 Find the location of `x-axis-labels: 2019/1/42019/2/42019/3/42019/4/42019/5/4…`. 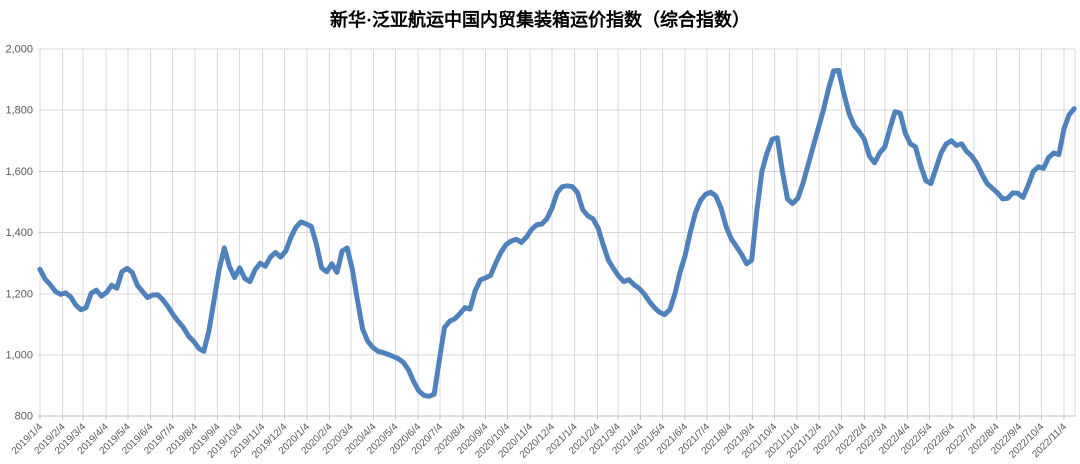

x-axis-labels: 2019/1/42019/2/42019/3/42019/4/42019/5/4… is located at coordinates (540, 441).